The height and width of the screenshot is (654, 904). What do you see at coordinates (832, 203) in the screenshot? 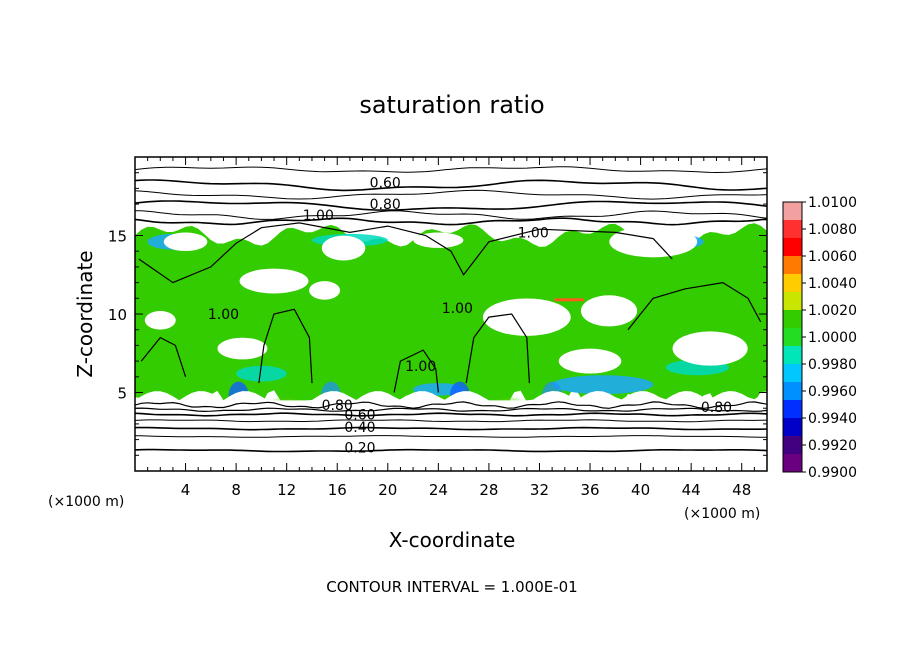
I see `colorbar-tick-label: 1.0100` at bounding box center [832, 203].